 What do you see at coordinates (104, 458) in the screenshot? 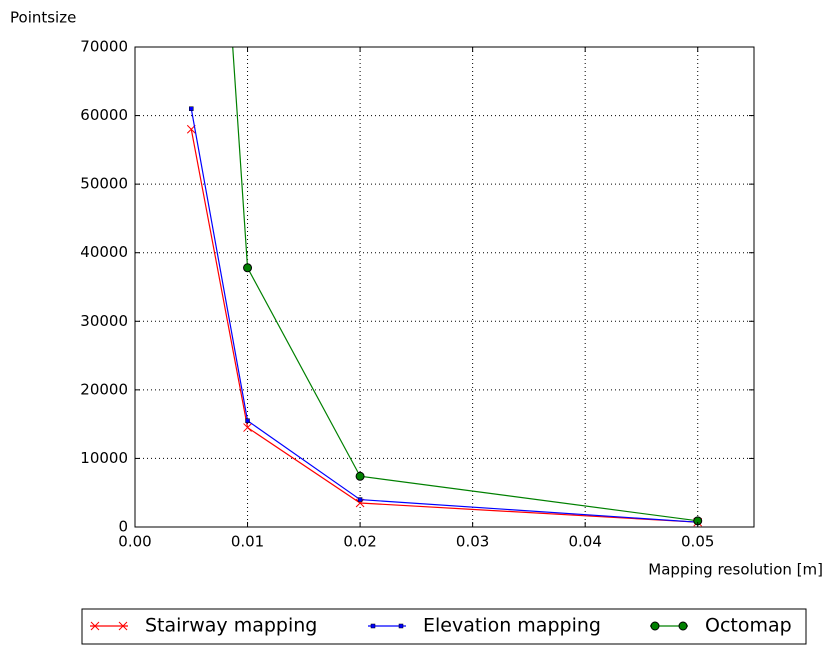
I see `y-tick-label: 10000` at bounding box center [104, 458].